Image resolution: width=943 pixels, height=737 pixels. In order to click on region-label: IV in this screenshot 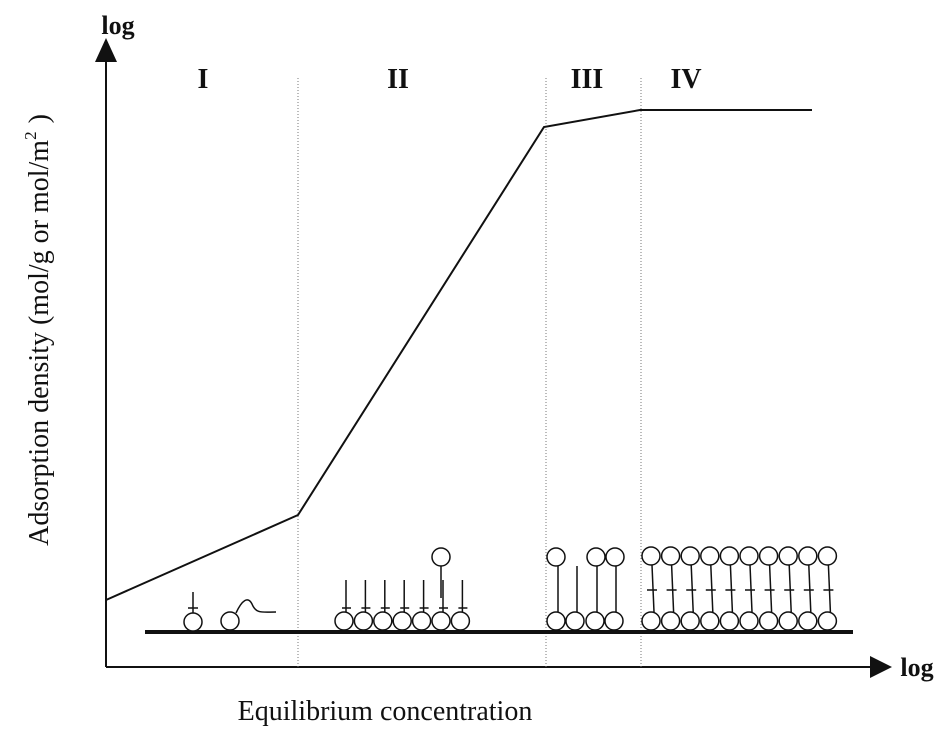, I will do `click(685, 79)`.